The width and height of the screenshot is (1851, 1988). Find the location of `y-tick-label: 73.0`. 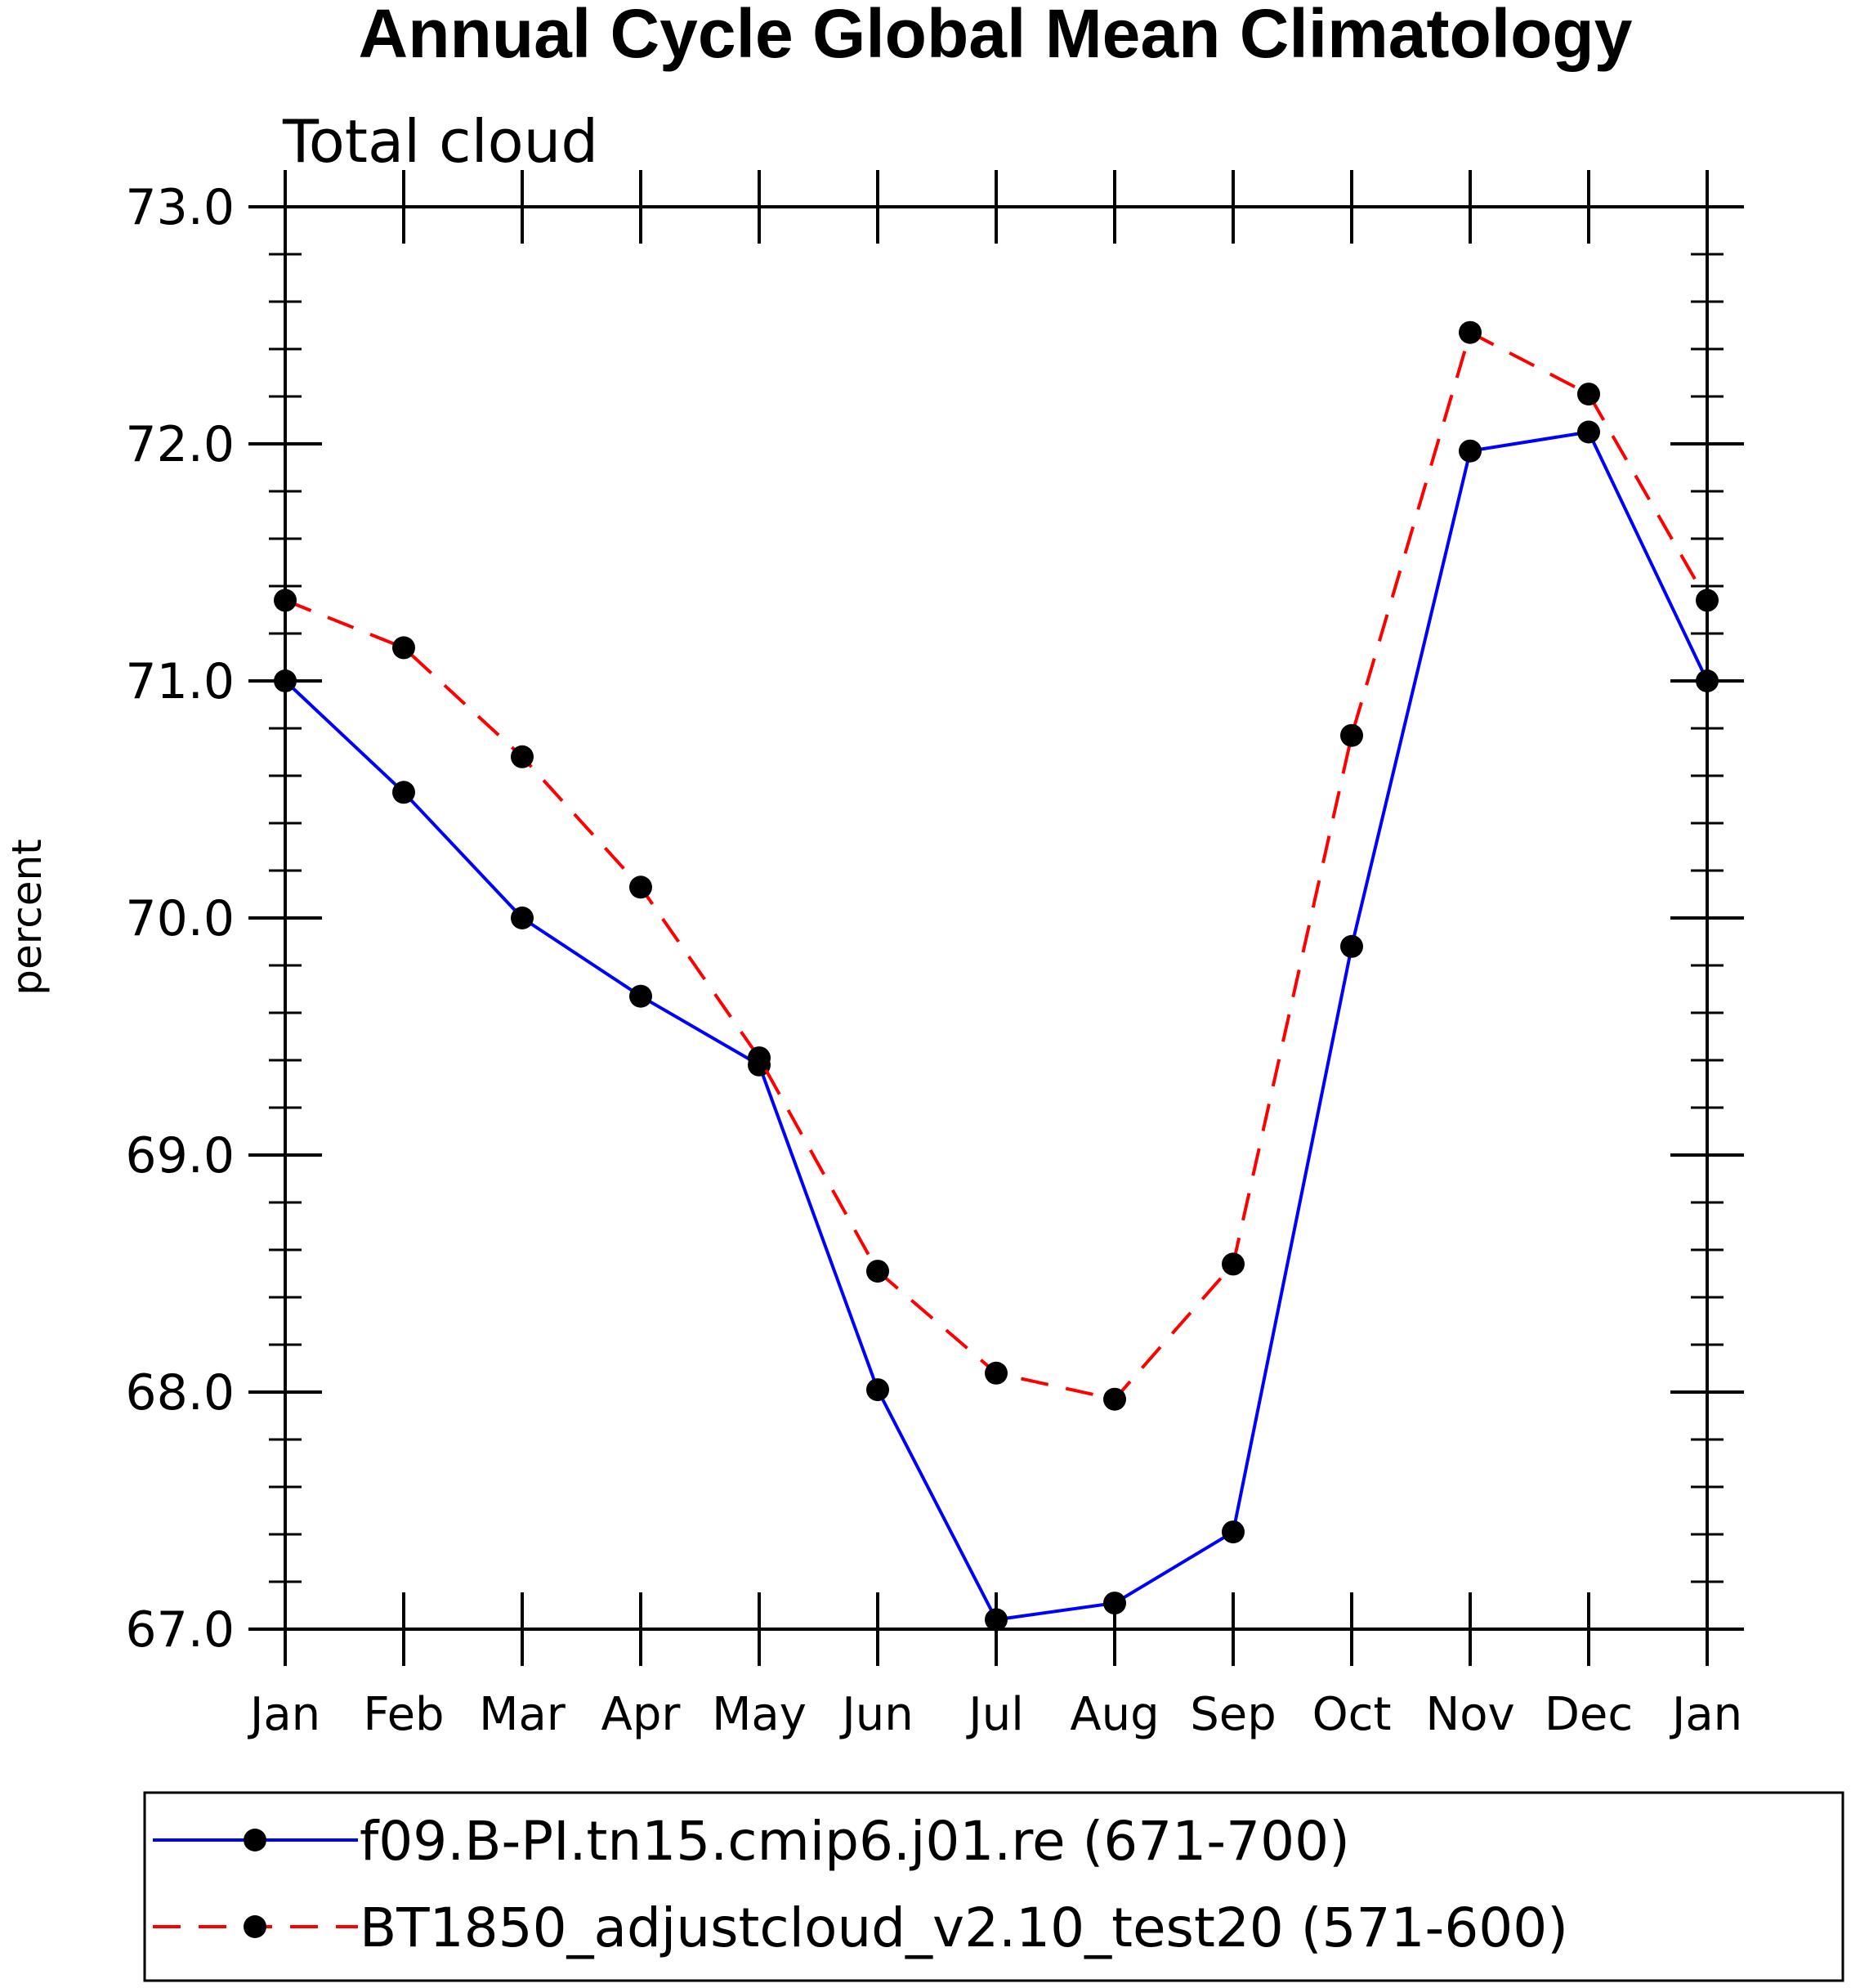

y-tick-label: 73.0 is located at coordinates (180, 208).